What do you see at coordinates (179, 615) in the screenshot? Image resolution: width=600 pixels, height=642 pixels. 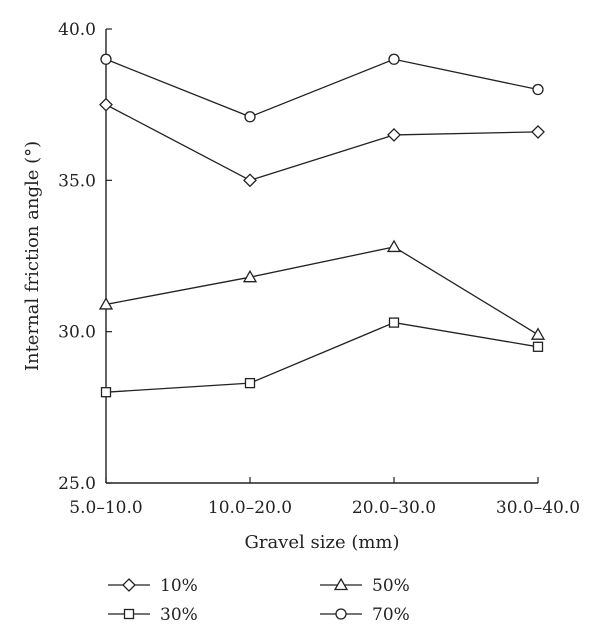 I see `legend-label: 30%` at bounding box center [179, 615].